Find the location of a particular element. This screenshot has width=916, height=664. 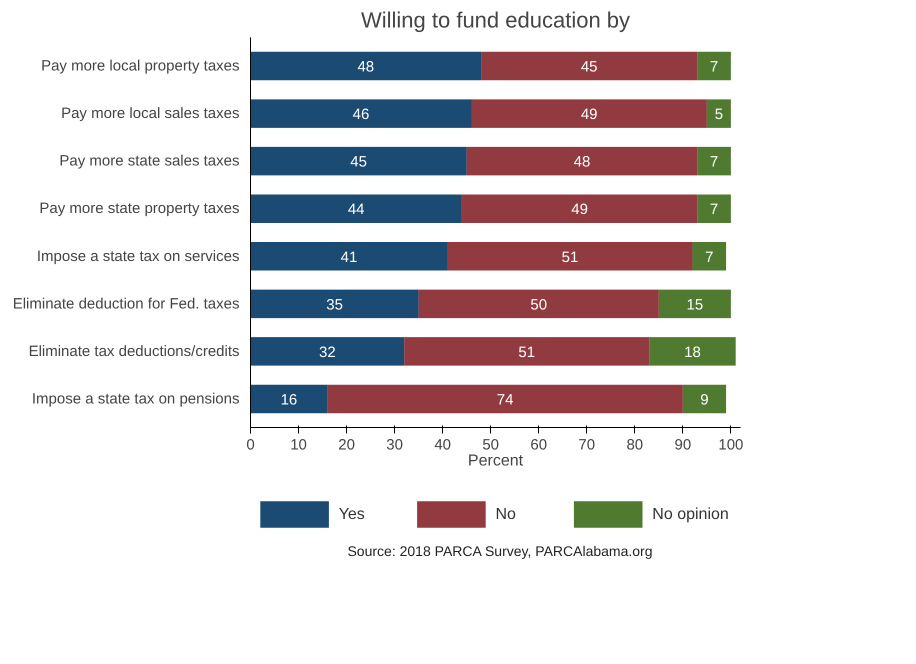

y-tick-label: Pay more state property taxes is located at coordinates (139, 209).